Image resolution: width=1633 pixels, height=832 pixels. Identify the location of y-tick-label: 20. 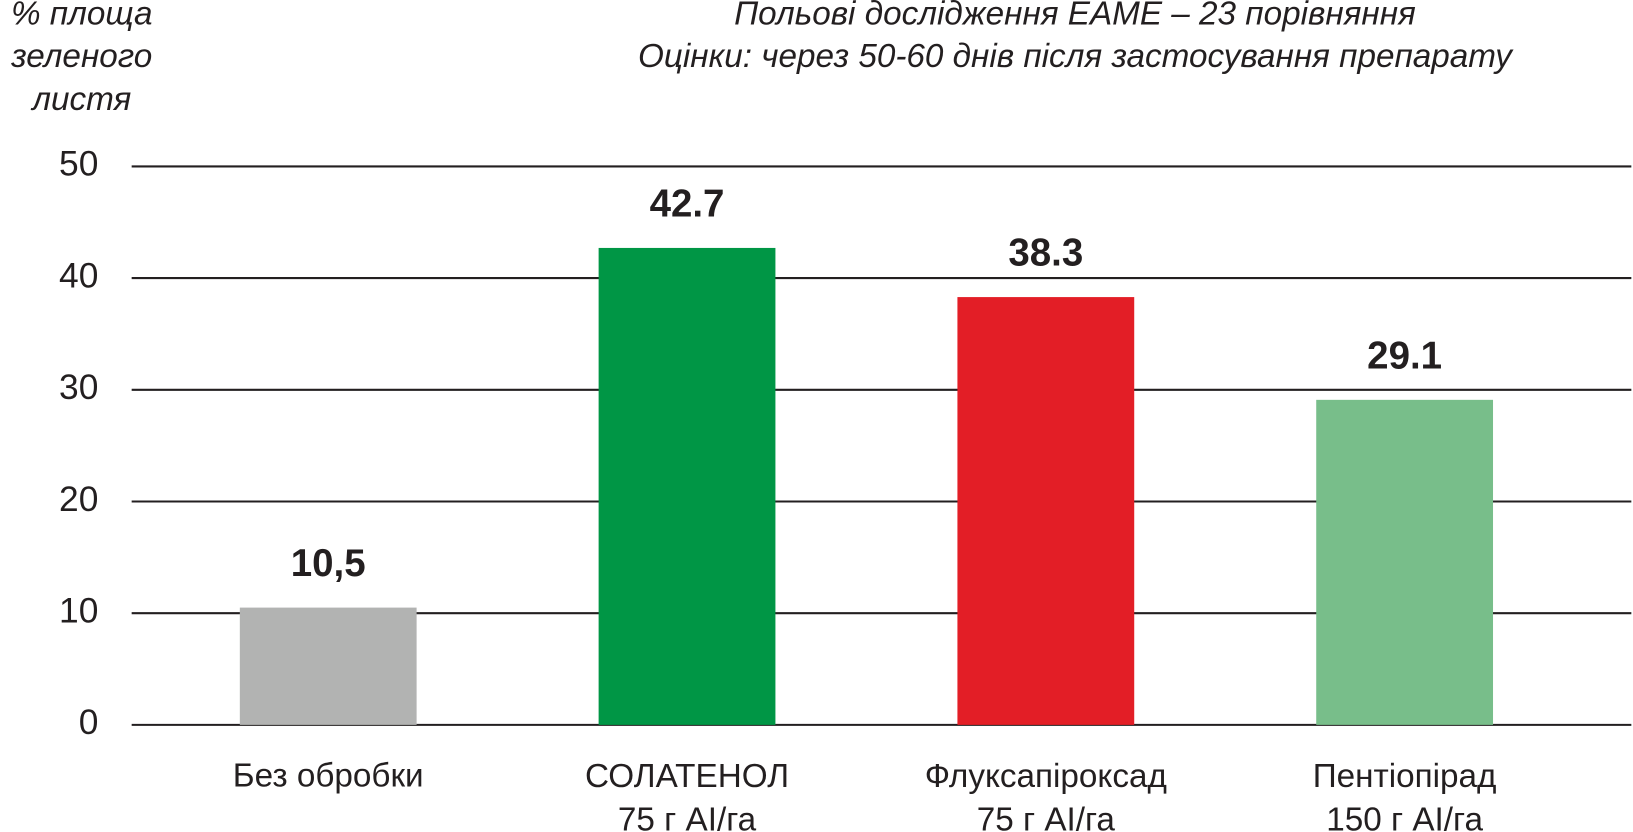
(78, 499).